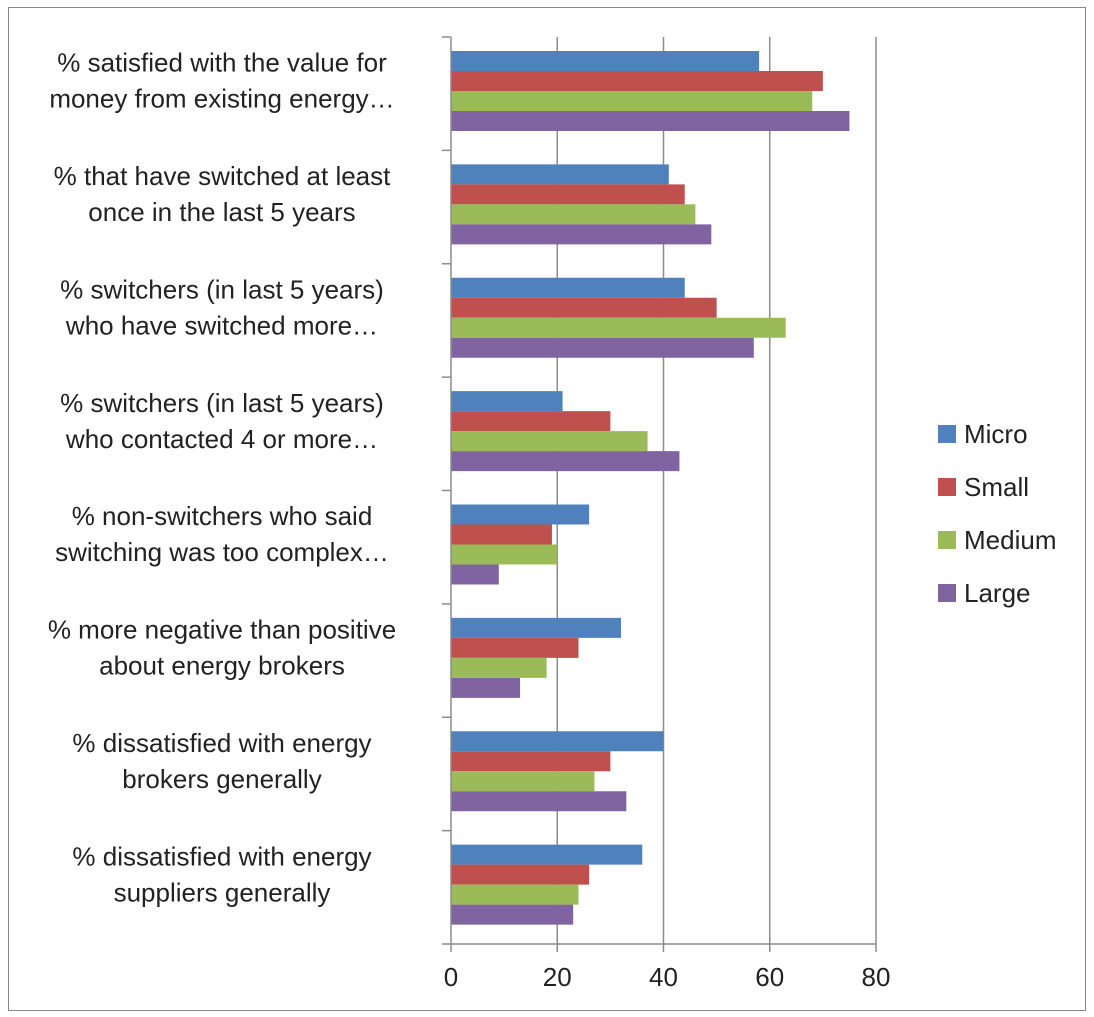 The image size is (1094, 1017). What do you see at coordinates (223, 176) in the screenshot?
I see `category-label: % that have switched at least` at bounding box center [223, 176].